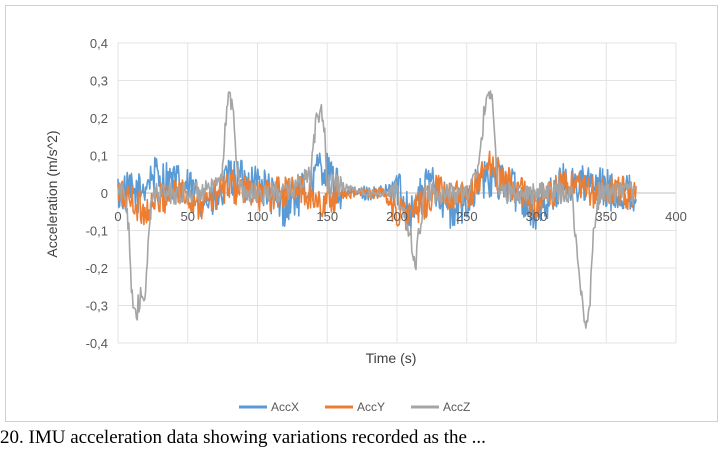 This screenshot has height=450, width=723. Describe the element at coordinates (327, 216) in the screenshot. I see `x-tick-label: 150` at that location.